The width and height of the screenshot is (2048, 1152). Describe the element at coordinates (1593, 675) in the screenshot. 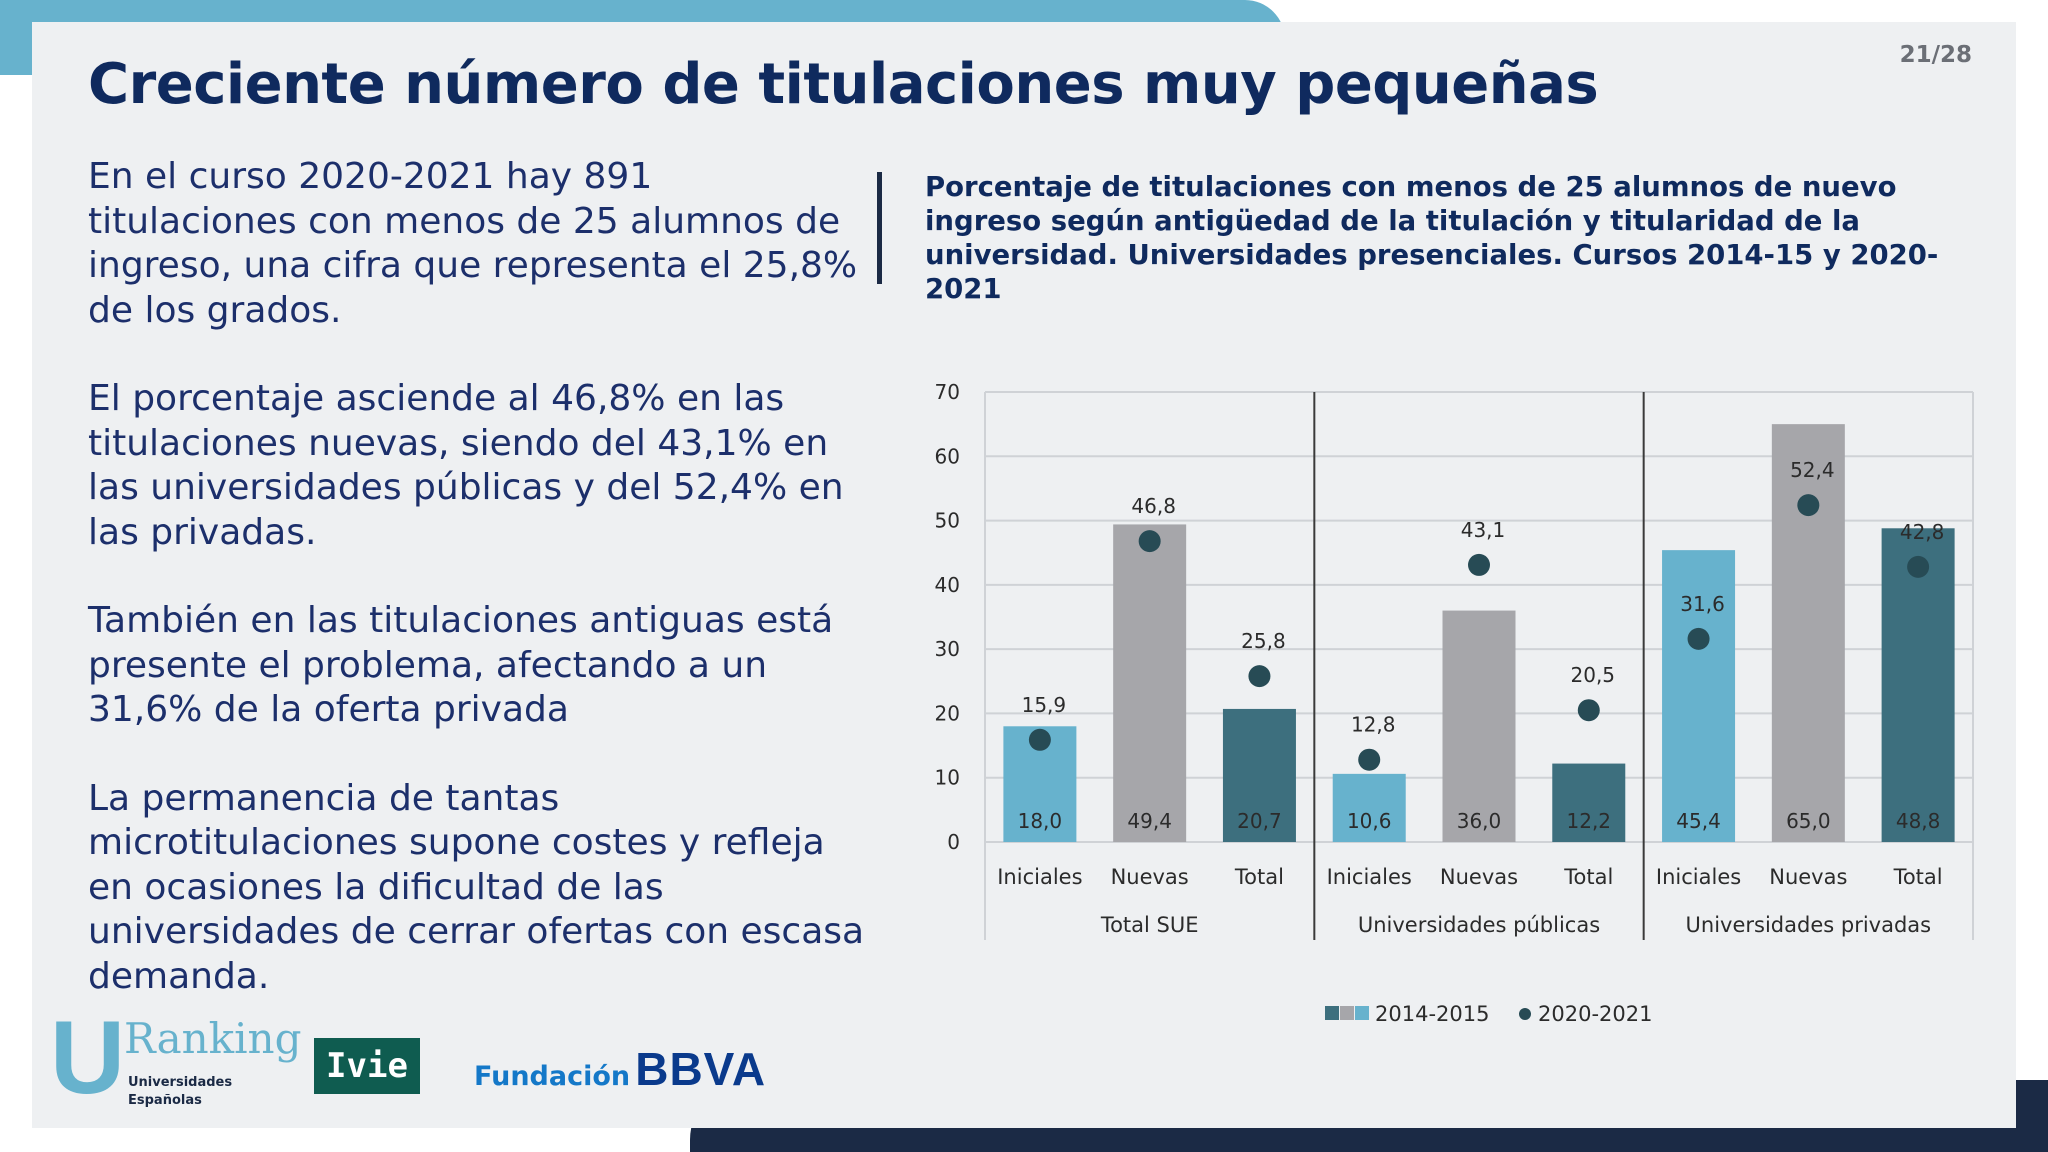

I see `dot-value-label: 20,5` at that location.